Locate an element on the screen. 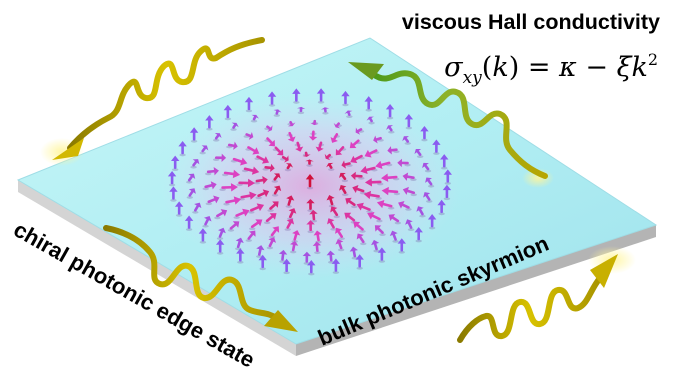 The width and height of the screenshot is (677, 389). title-label: viscous Hall conductivity is located at coordinates (531, 22).